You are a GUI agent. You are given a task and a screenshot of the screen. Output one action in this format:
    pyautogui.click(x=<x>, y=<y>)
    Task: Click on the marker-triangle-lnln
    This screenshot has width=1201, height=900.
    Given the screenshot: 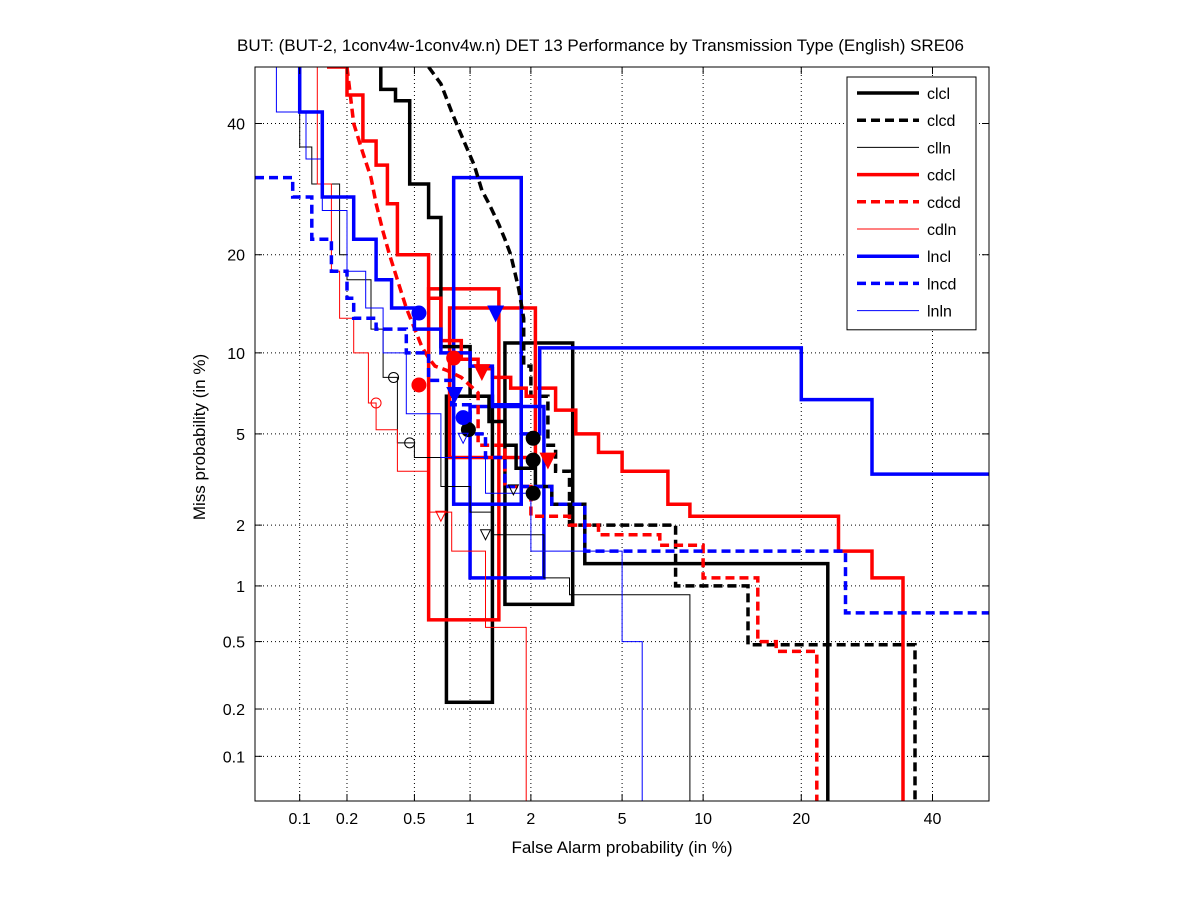 What is the action you would take?
    pyautogui.click(x=463, y=438)
    